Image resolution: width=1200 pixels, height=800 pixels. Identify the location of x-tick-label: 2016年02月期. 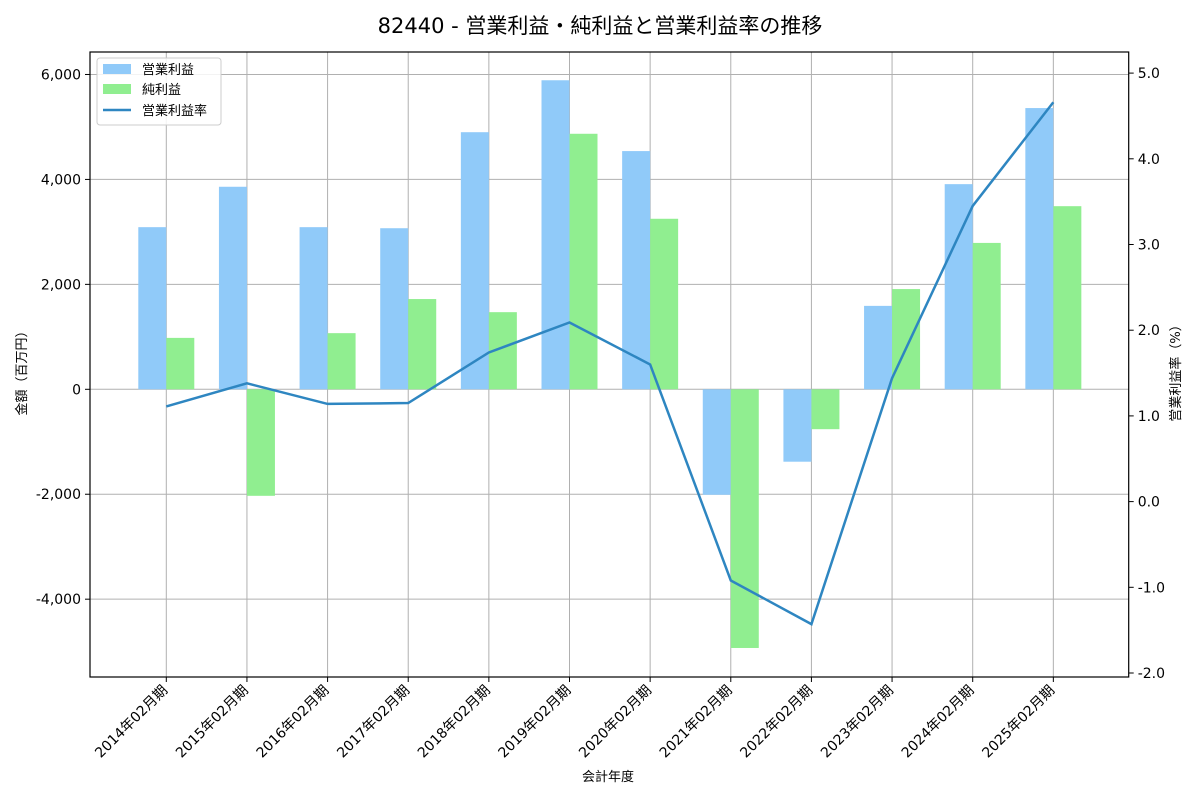
(293, 722).